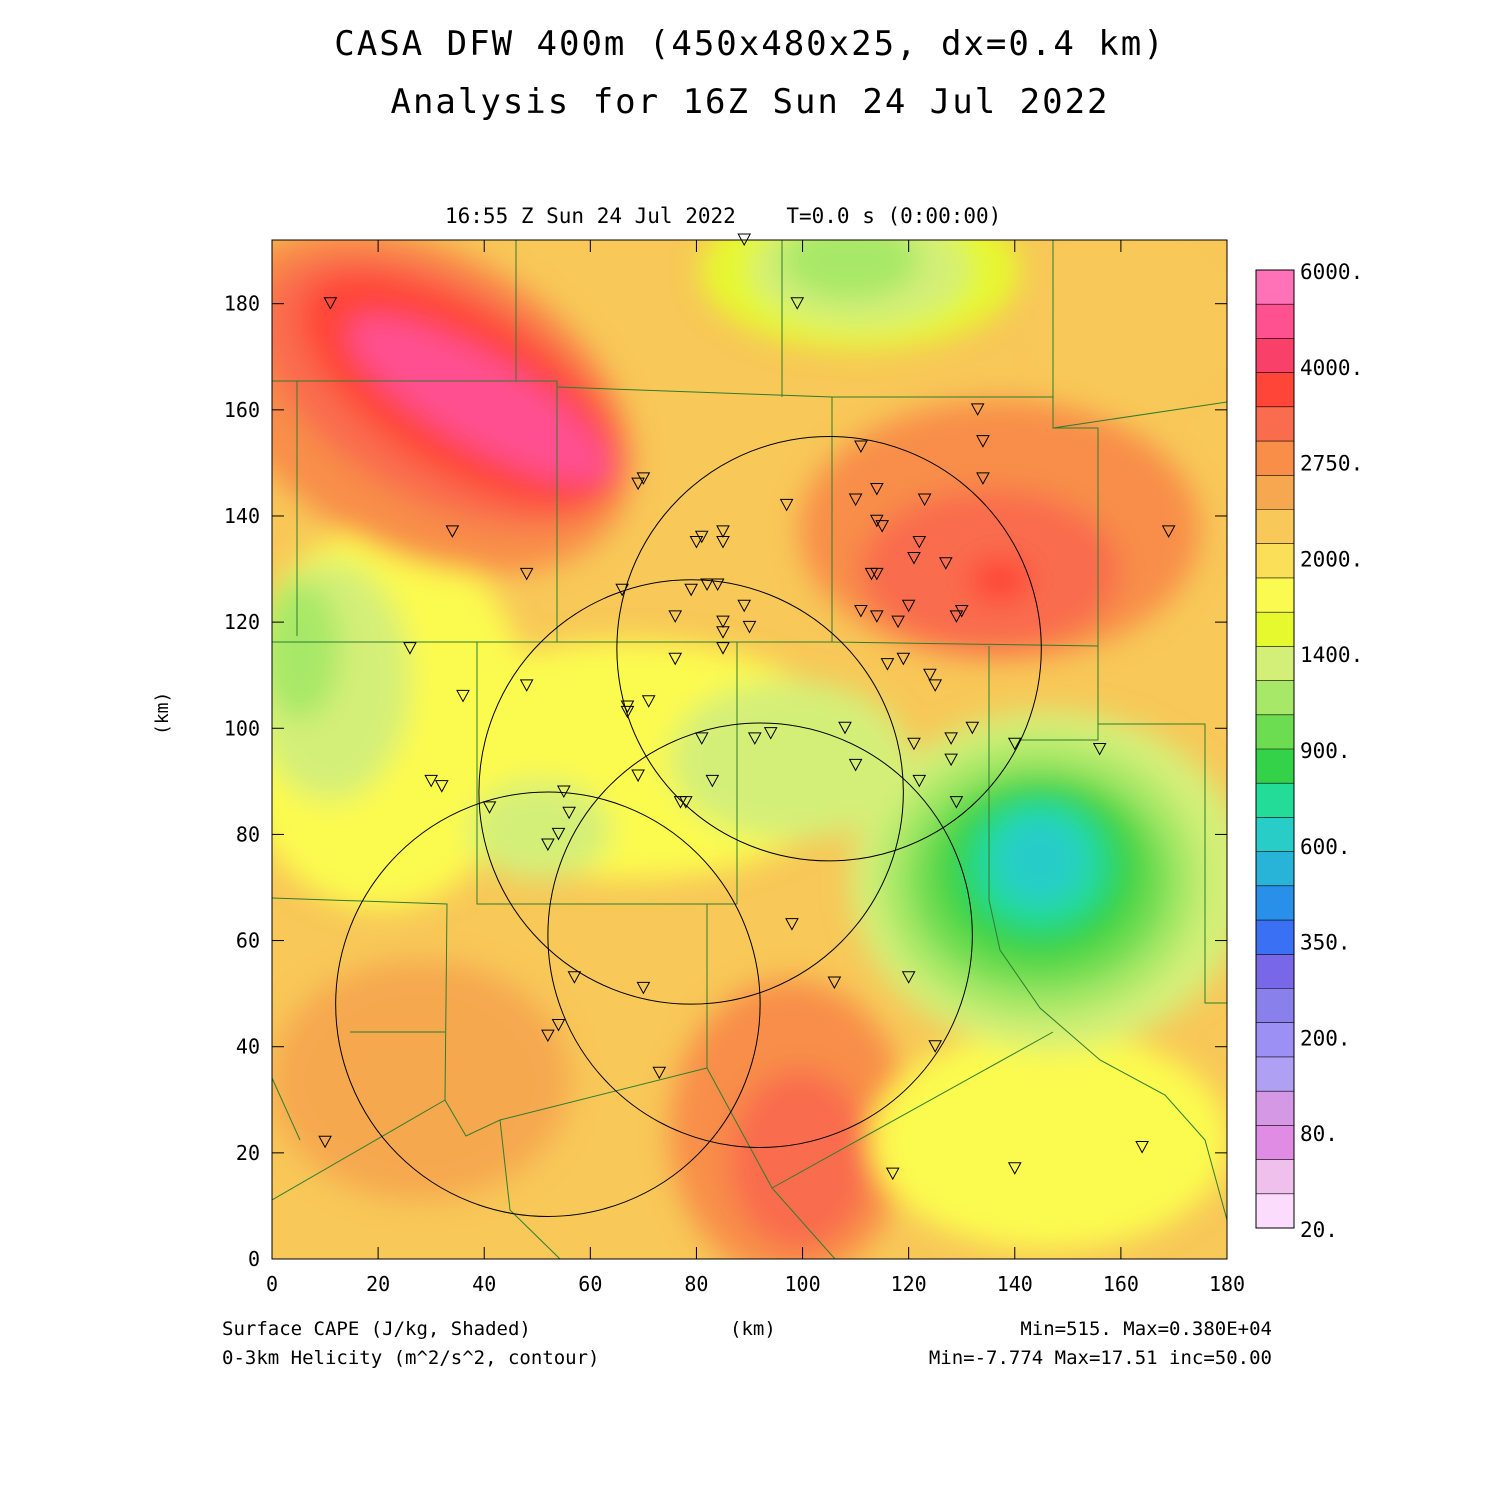 This screenshot has width=1500, height=1500. Describe the element at coordinates (1227, 1284) in the screenshot. I see `x-tick-label: 180` at that location.